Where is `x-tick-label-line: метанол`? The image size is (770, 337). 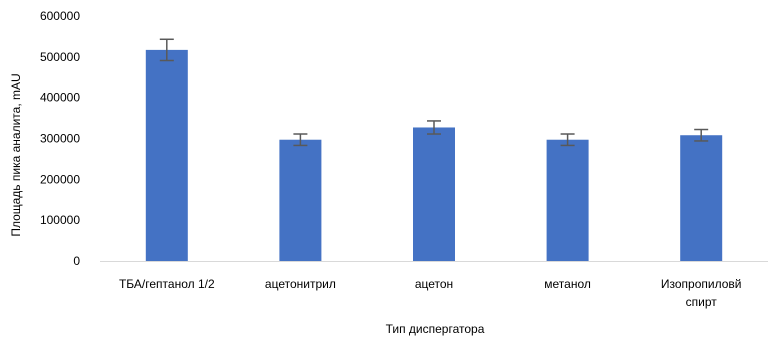
x-tick-label-line: метанол is located at coordinates (567, 284).